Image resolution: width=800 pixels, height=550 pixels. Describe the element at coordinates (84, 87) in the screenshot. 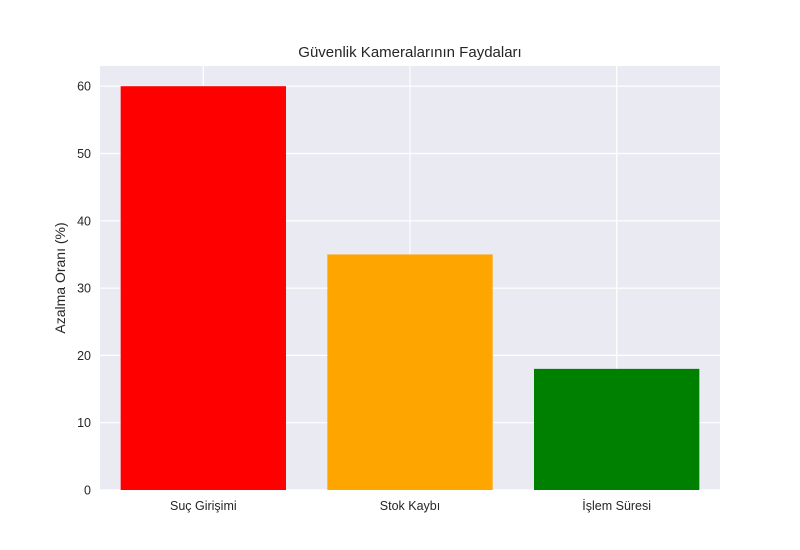

I see `y-tick-label: 60` at that location.